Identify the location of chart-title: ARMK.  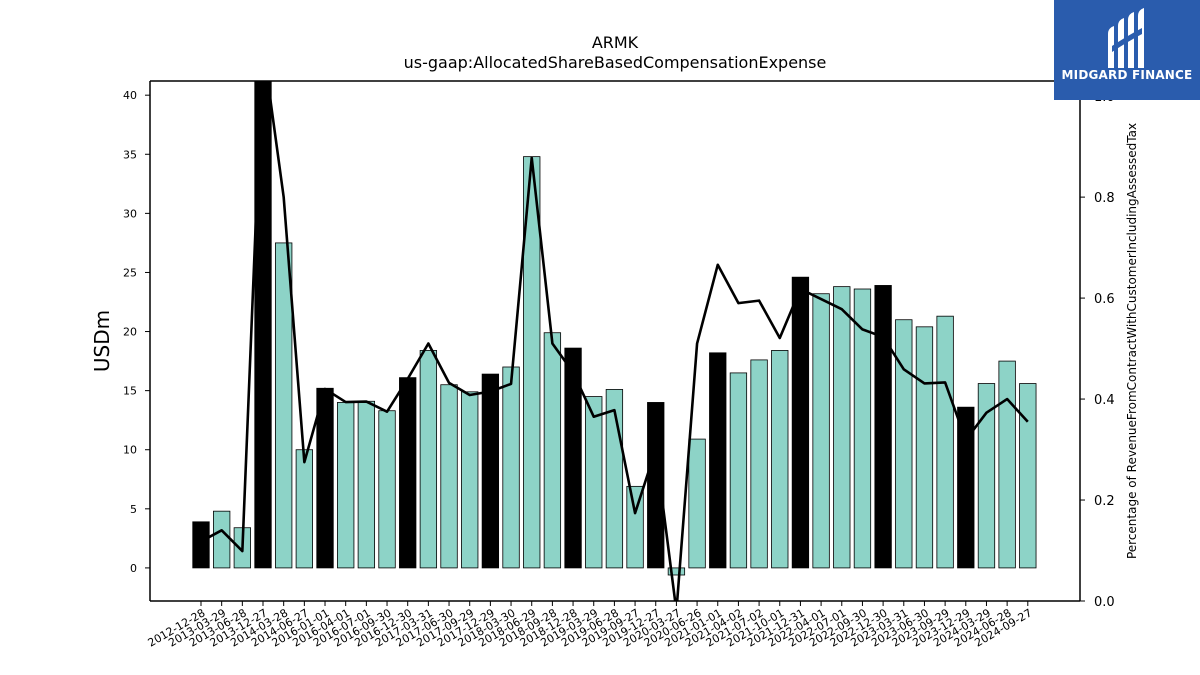
(615, 42).